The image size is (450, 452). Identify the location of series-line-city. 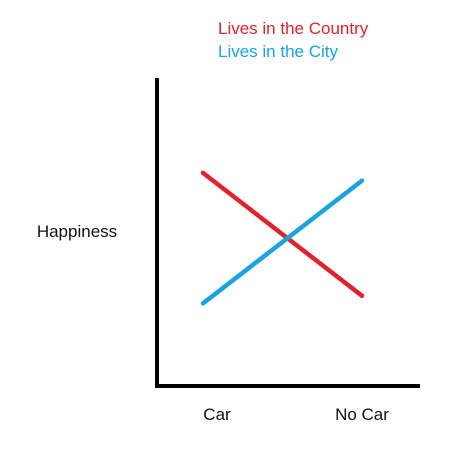
(282, 242).